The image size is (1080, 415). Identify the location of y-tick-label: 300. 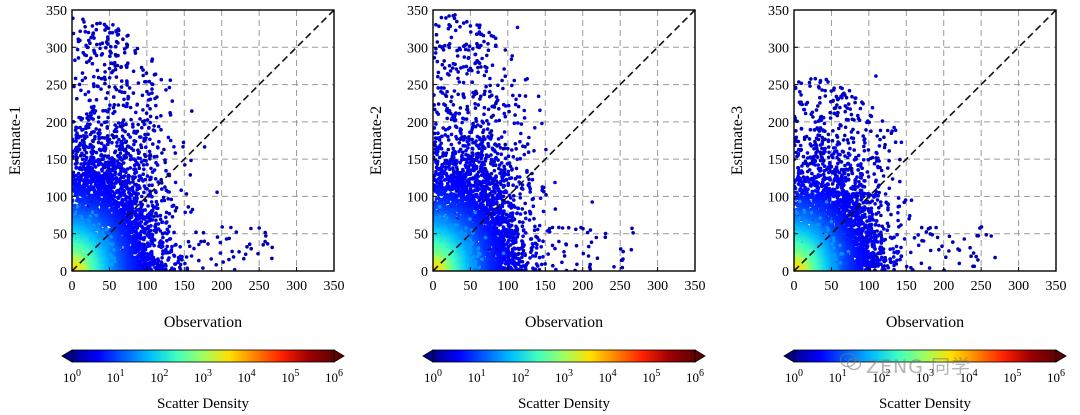
(56, 48).